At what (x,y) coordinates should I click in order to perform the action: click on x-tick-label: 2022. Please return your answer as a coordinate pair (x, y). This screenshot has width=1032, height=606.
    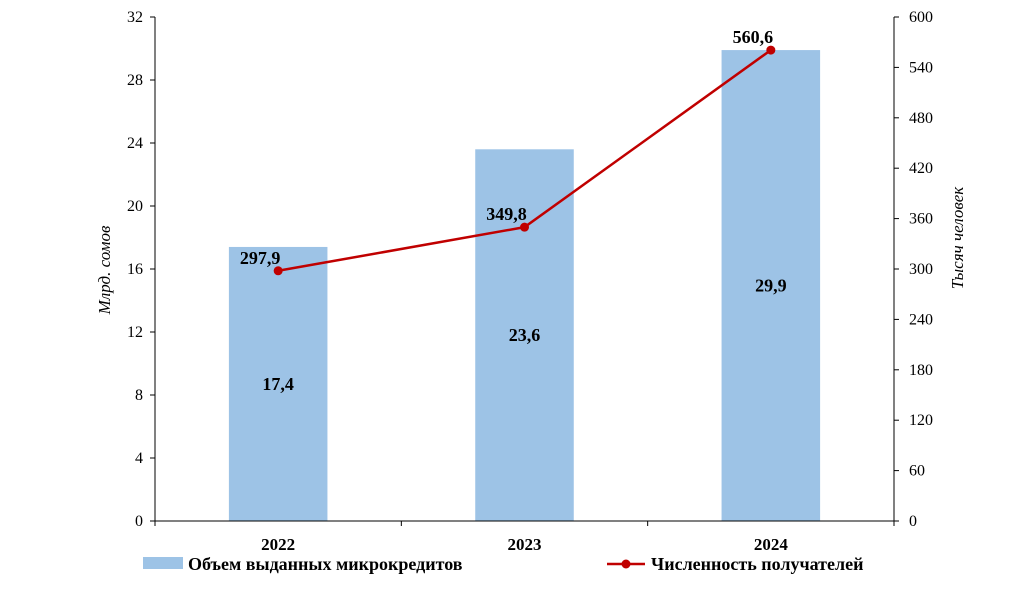
    Looking at the image, I should click on (278, 544).